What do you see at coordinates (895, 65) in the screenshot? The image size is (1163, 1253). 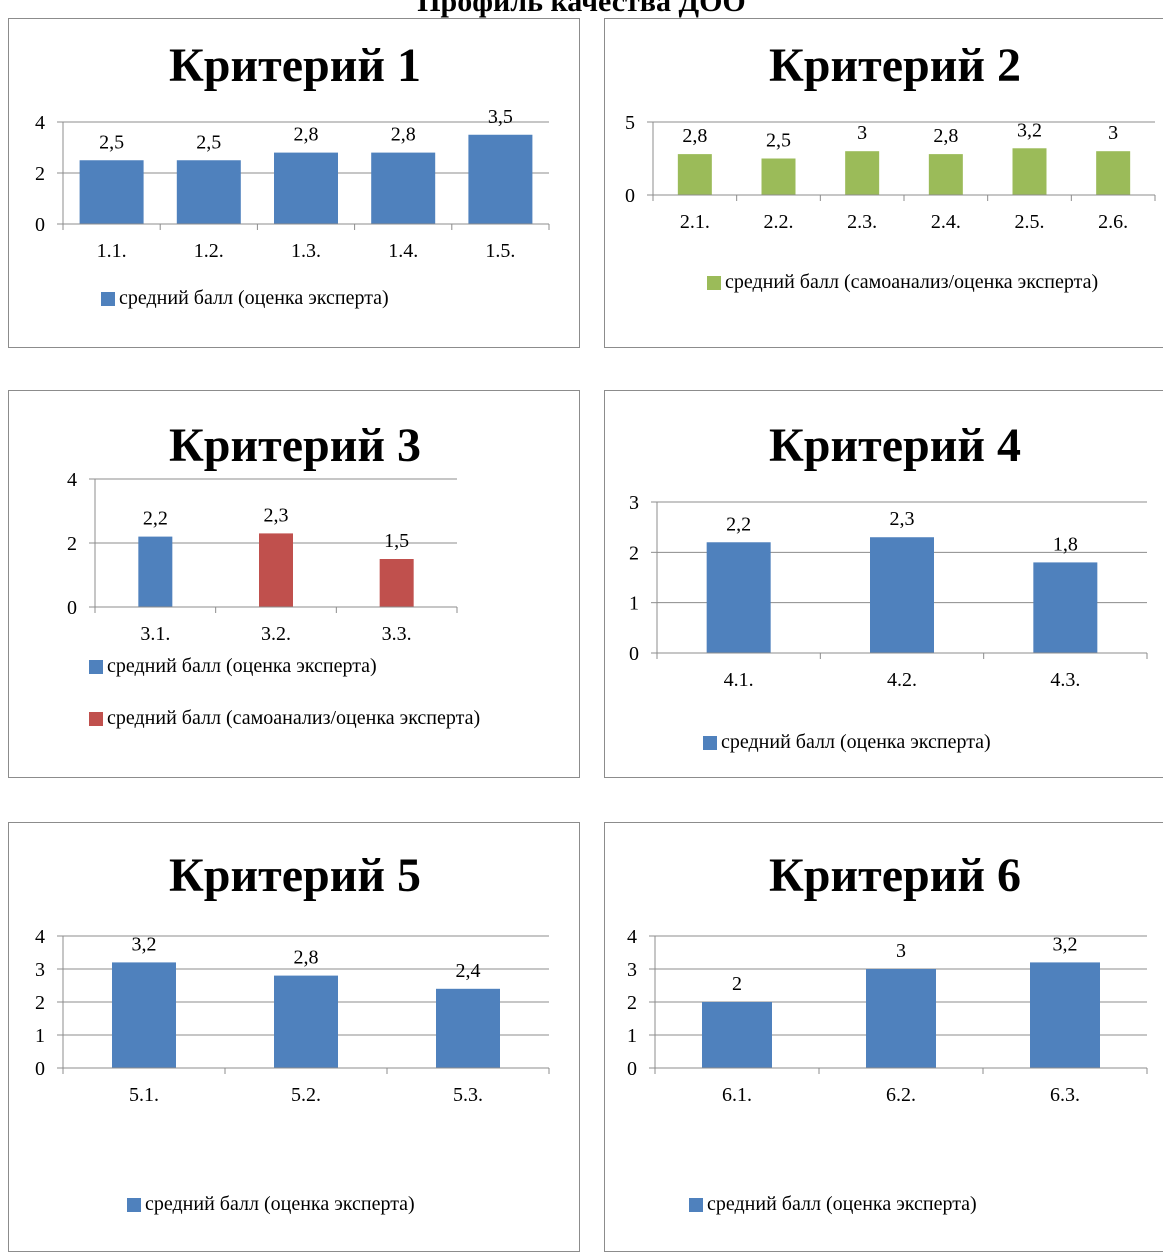 I see `chart-title: Критерий 2` at bounding box center [895, 65].